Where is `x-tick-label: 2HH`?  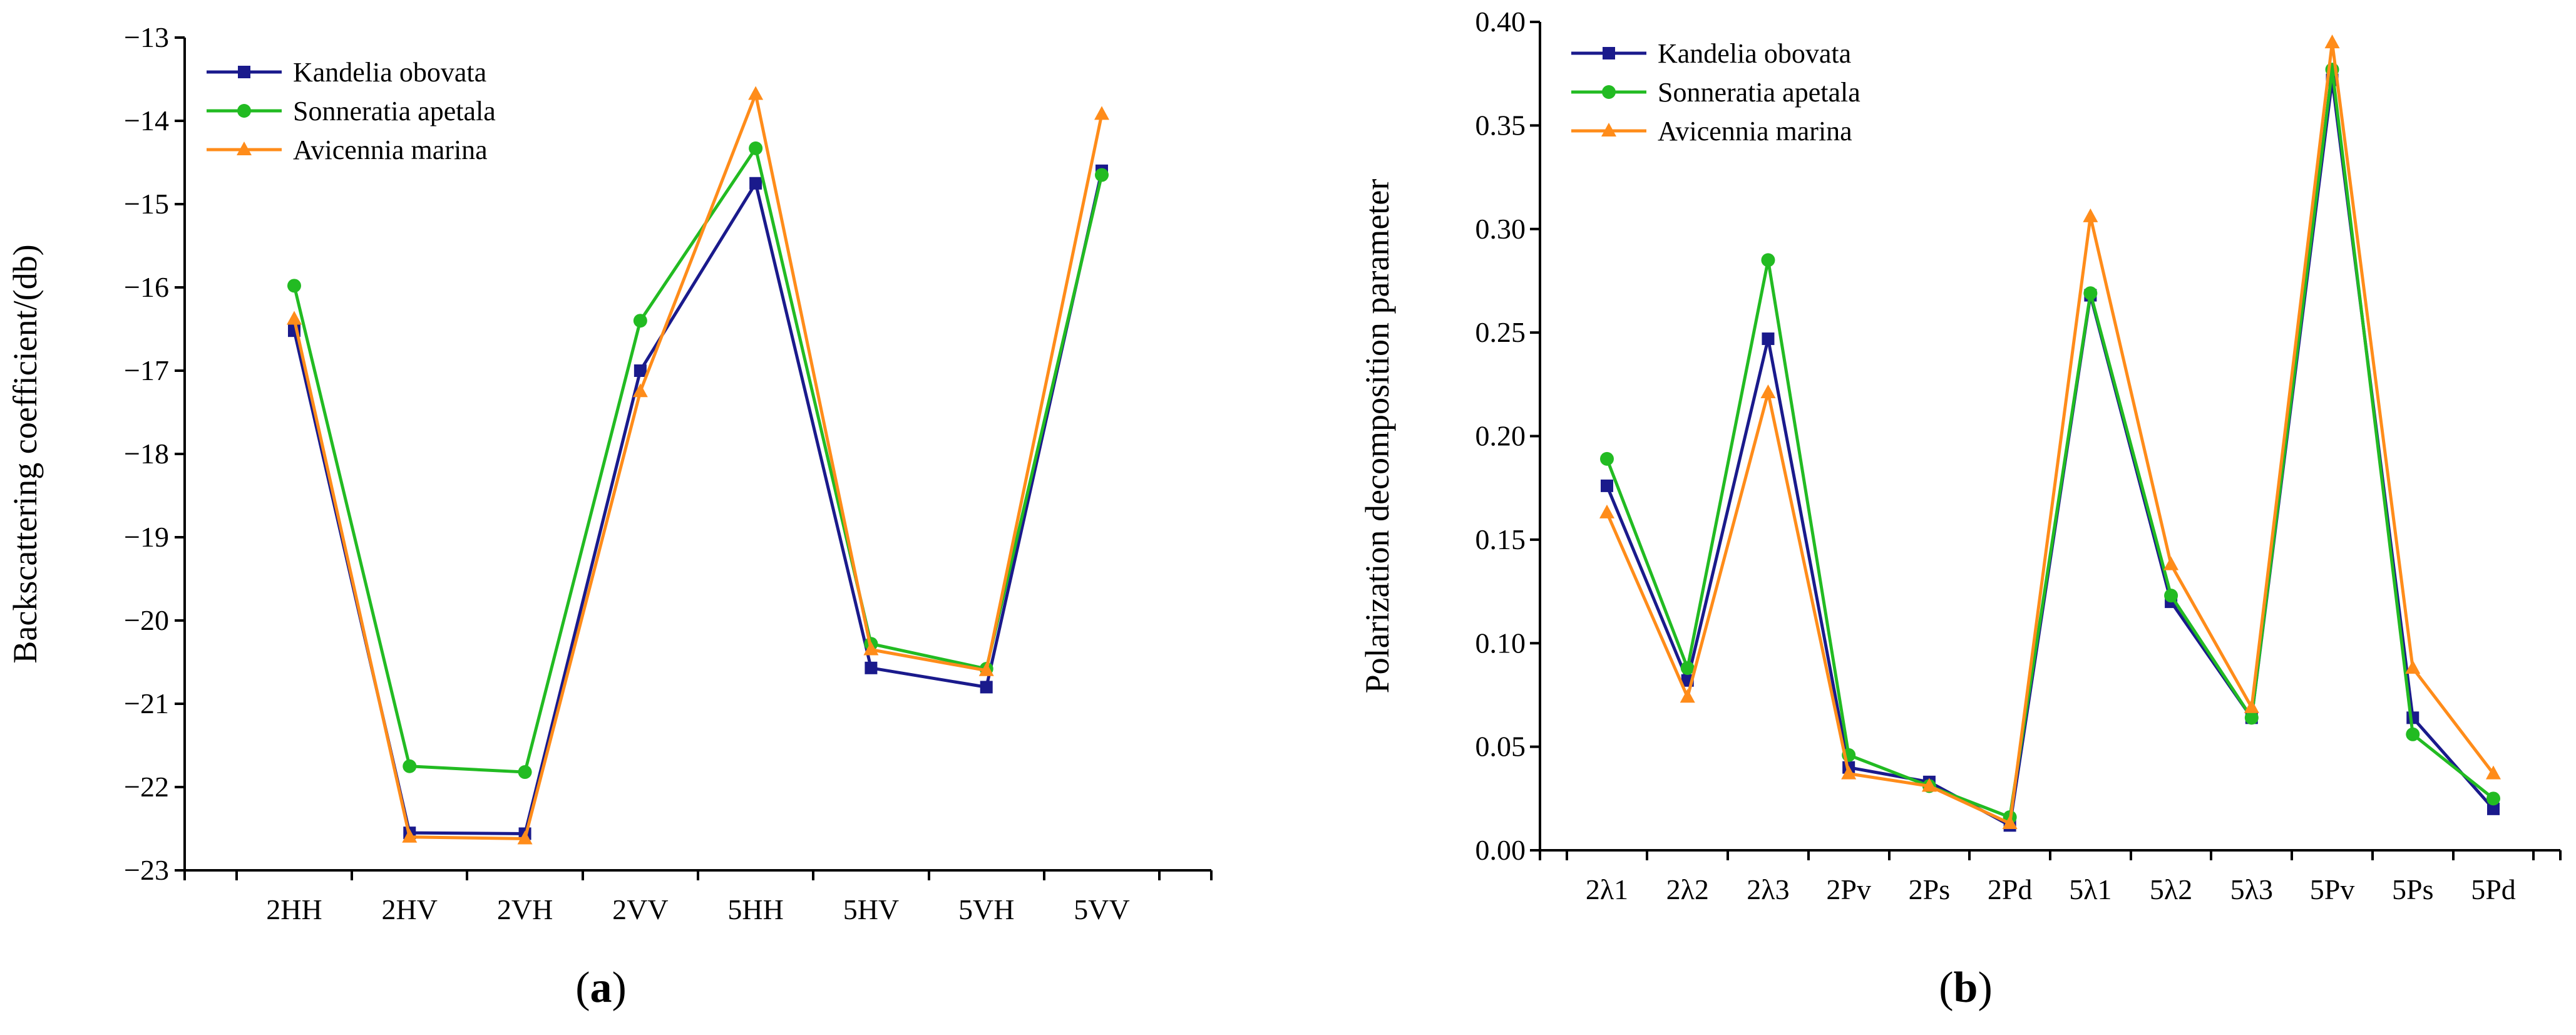
x-tick-label: 2HH is located at coordinates (294, 909).